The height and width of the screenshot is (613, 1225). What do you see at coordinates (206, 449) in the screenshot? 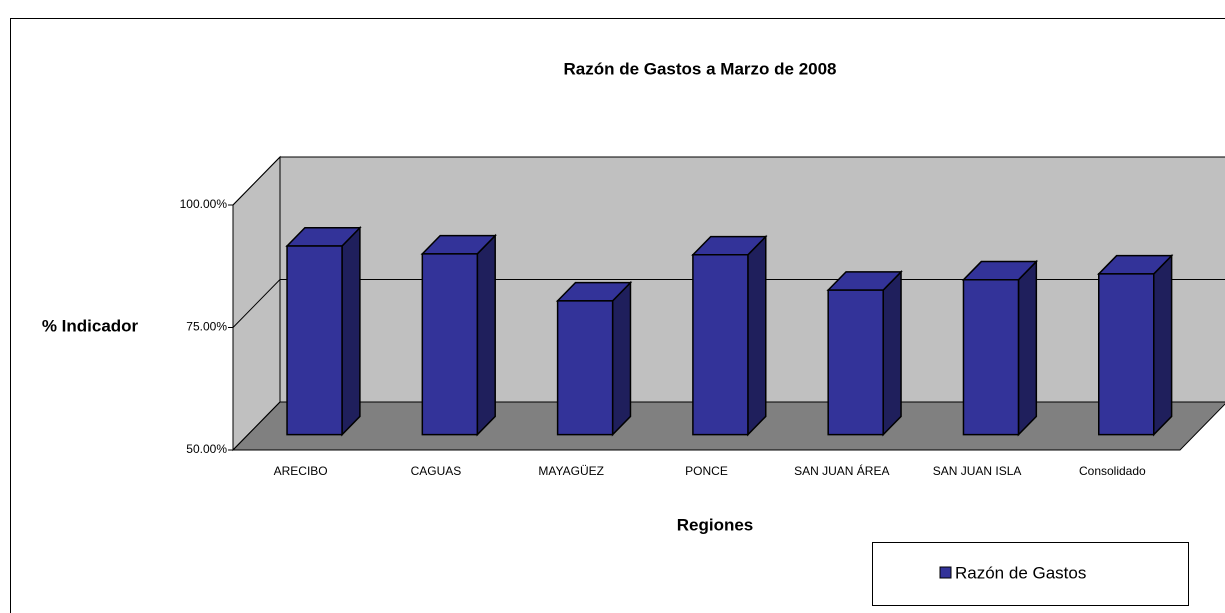
I see `y-tick-label: 50.00%` at bounding box center [206, 449].